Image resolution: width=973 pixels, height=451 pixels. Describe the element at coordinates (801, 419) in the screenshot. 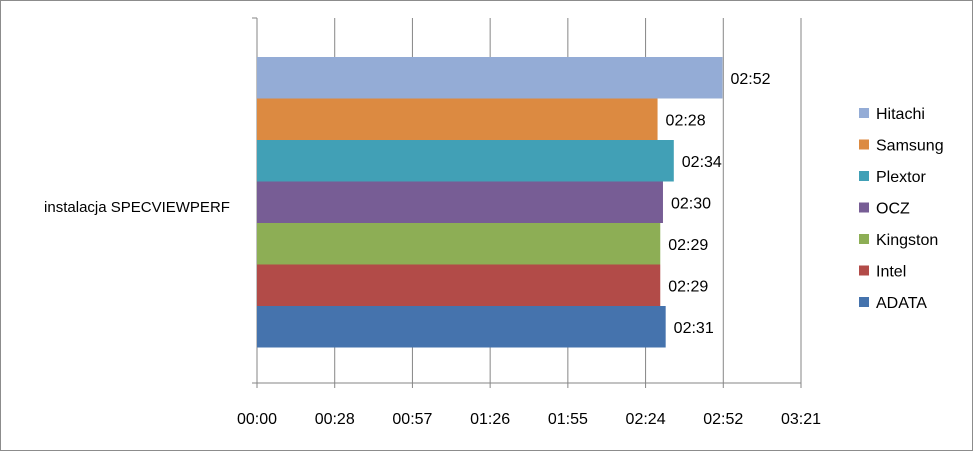

I see `x-tick-label: 03:21` at that location.